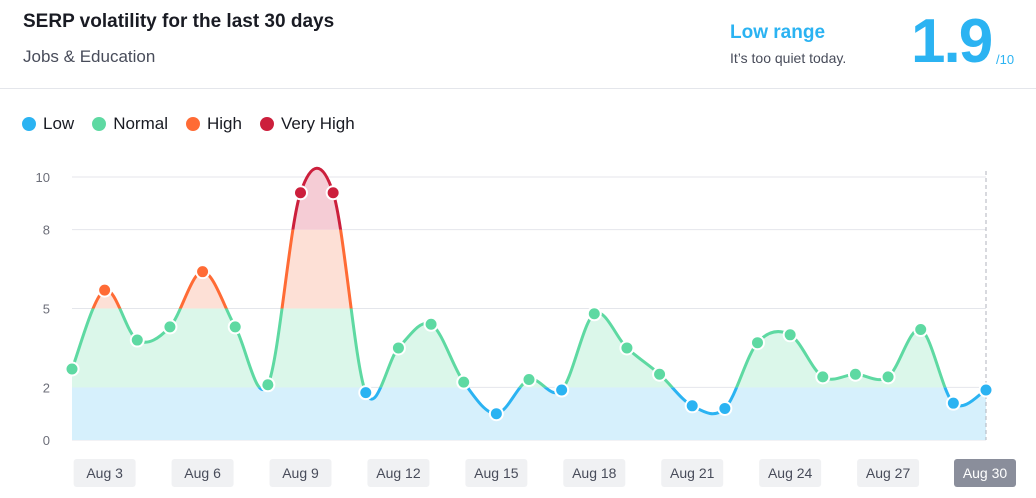 This screenshot has width=1036, height=498. What do you see at coordinates (266, 124) in the screenshot?
I see `legend-dot-very-high-icon` at bounding box center [266, 124].